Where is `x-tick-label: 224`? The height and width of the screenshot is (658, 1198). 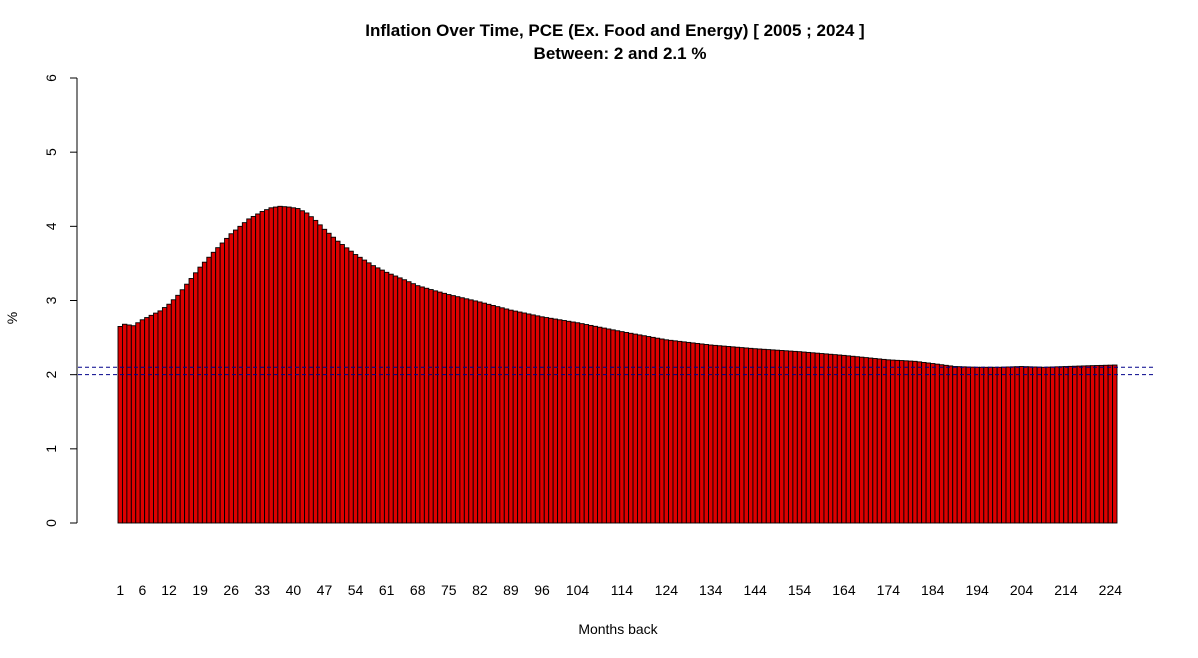
x-tick-label: 224 is located at coordinates (1111, 590).